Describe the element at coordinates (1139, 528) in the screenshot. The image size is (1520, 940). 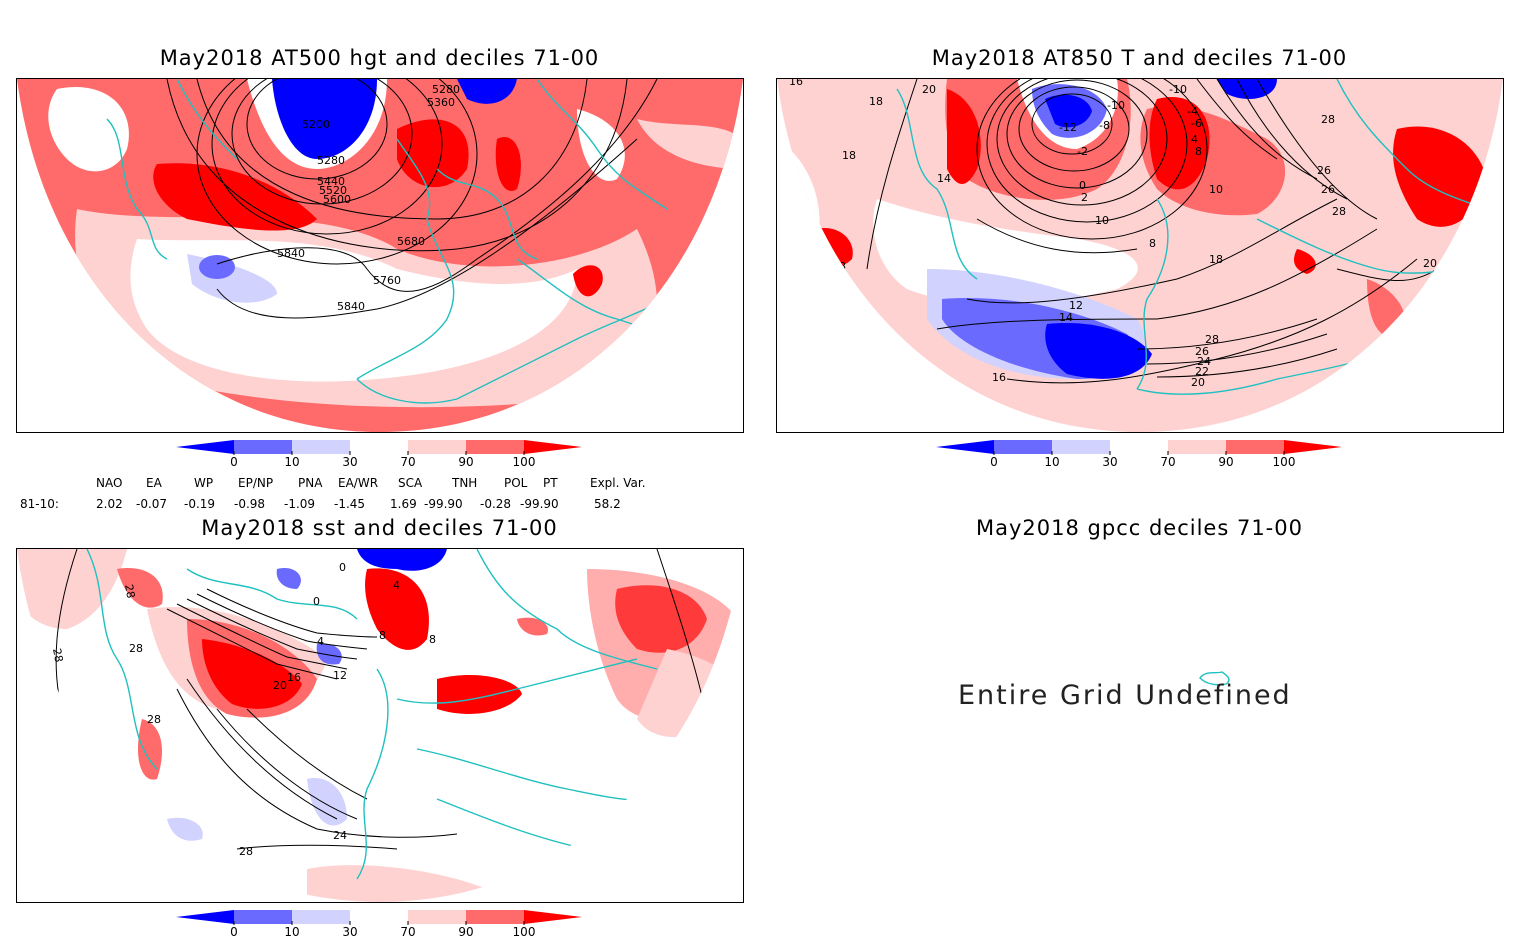
I see `panel-title-gpcc: May2018 gpcc deciles 71-00` at that location.